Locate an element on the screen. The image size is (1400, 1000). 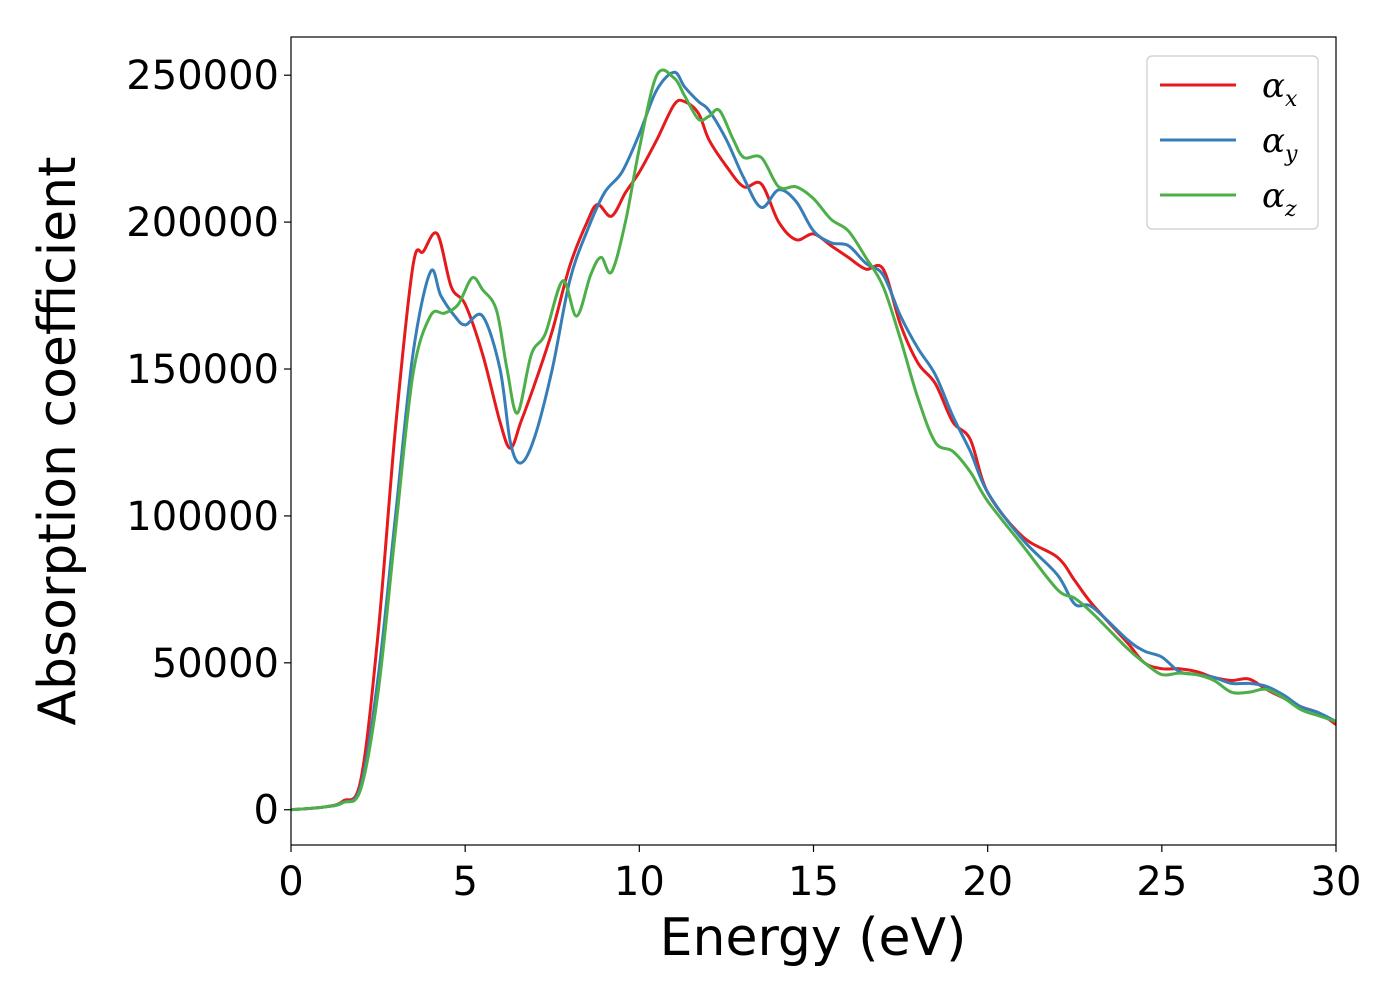
legend-label-alpha-y: αy is located at coordinates (1280, 144).